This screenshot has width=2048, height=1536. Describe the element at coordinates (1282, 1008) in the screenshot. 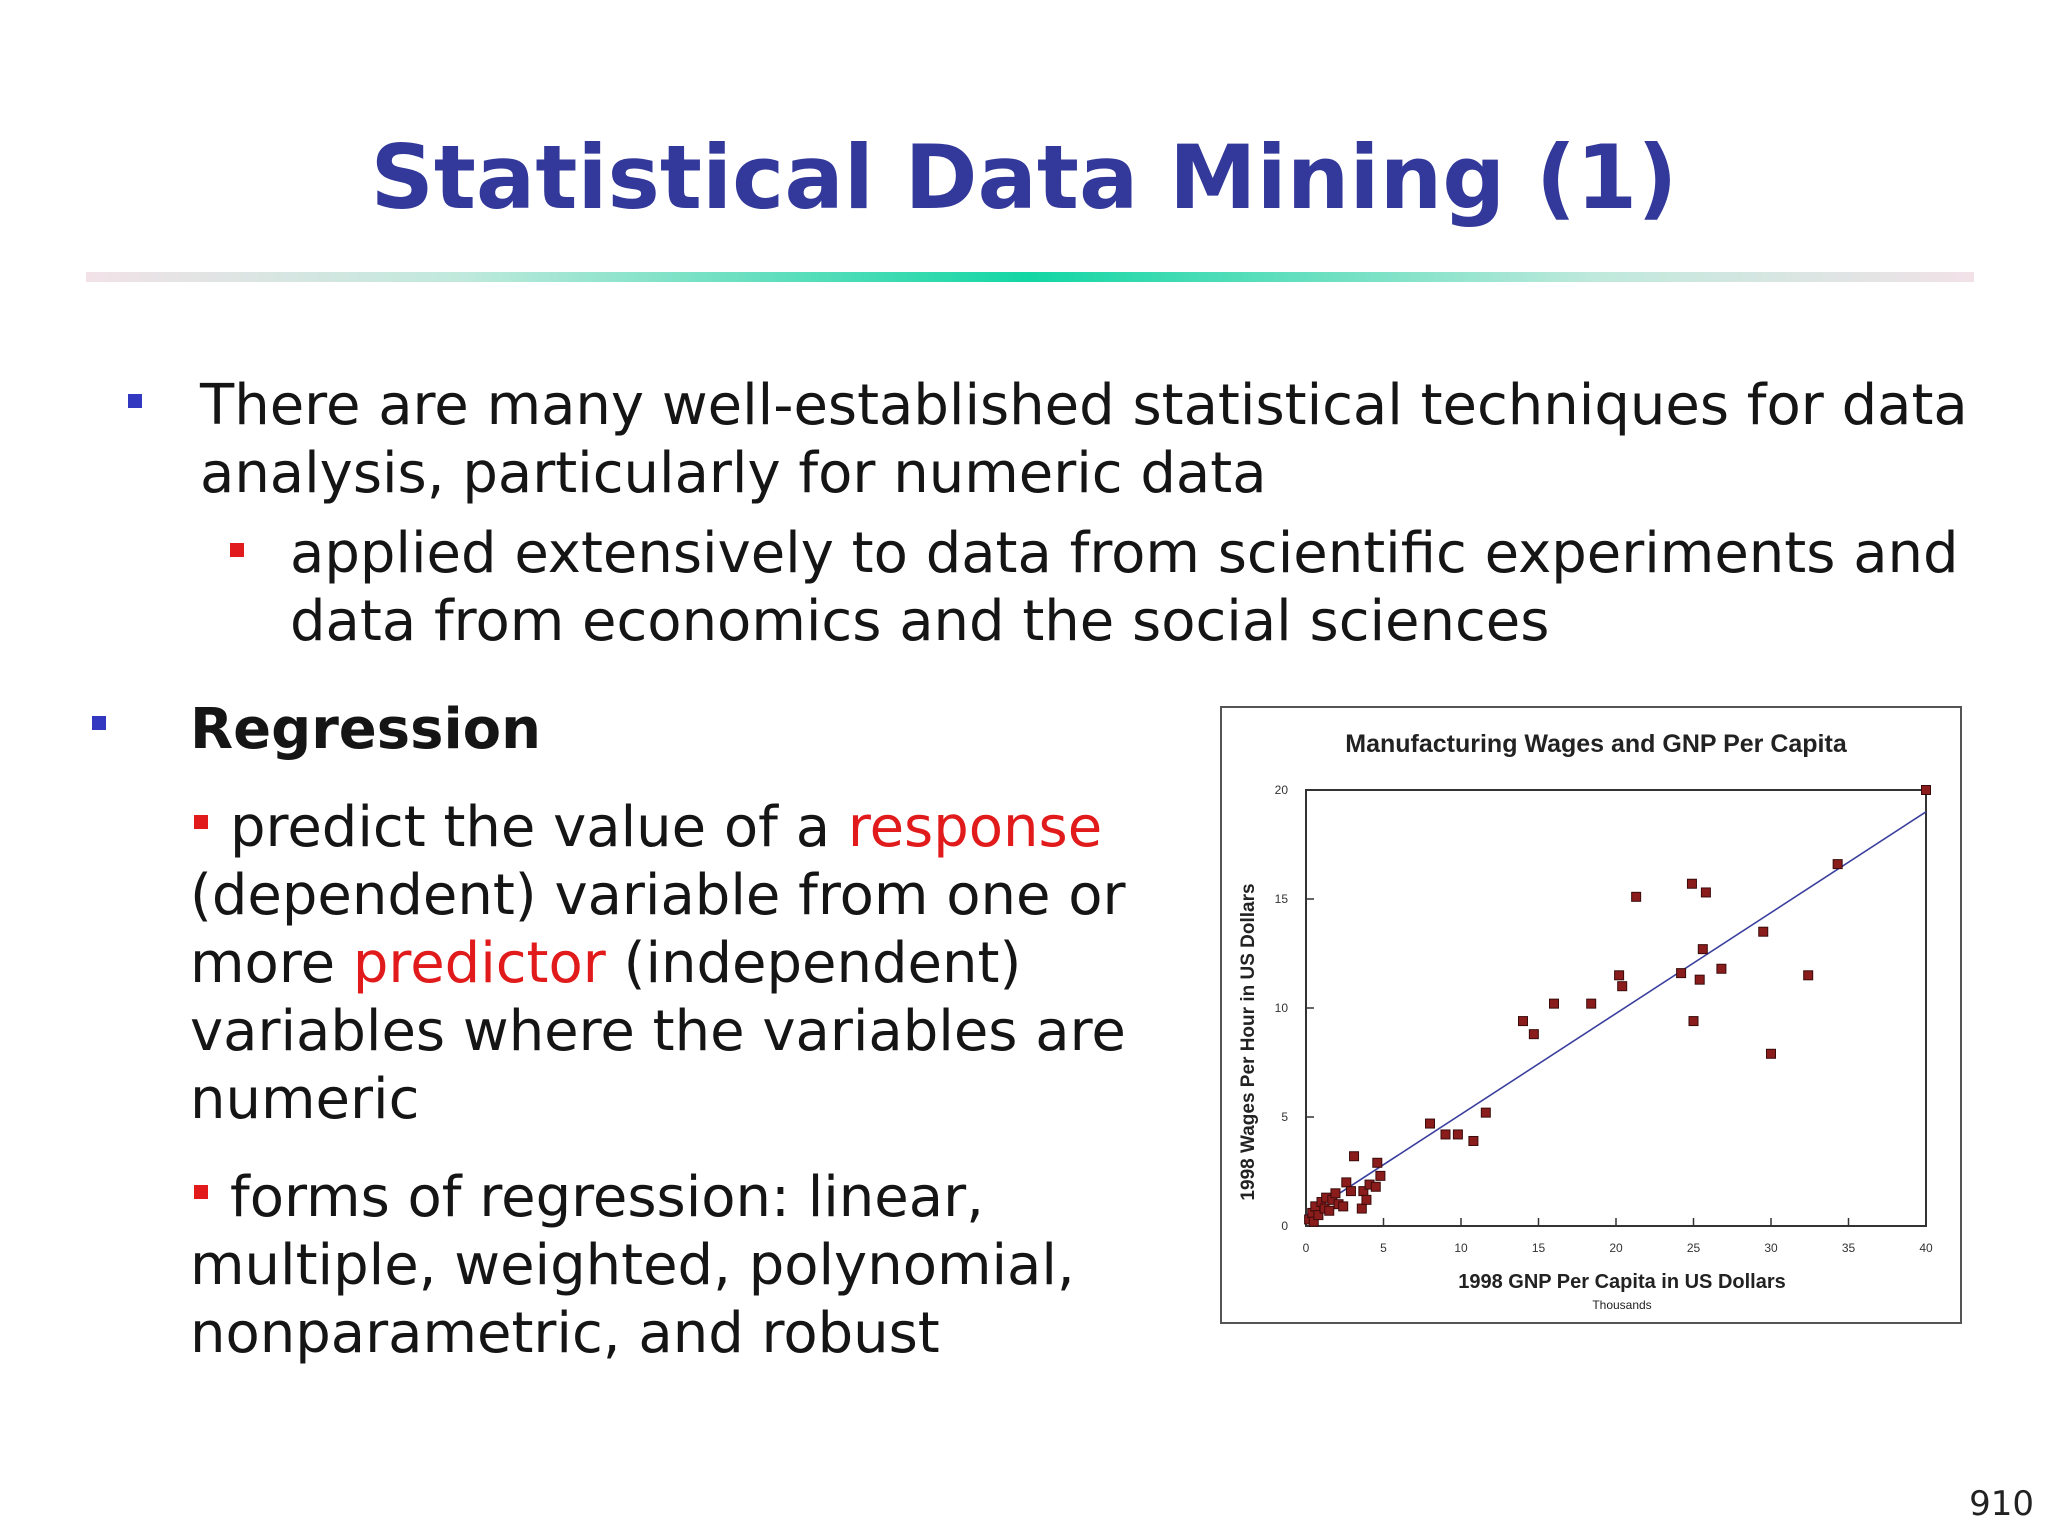

I see `y-tick-label: 10` at that location.